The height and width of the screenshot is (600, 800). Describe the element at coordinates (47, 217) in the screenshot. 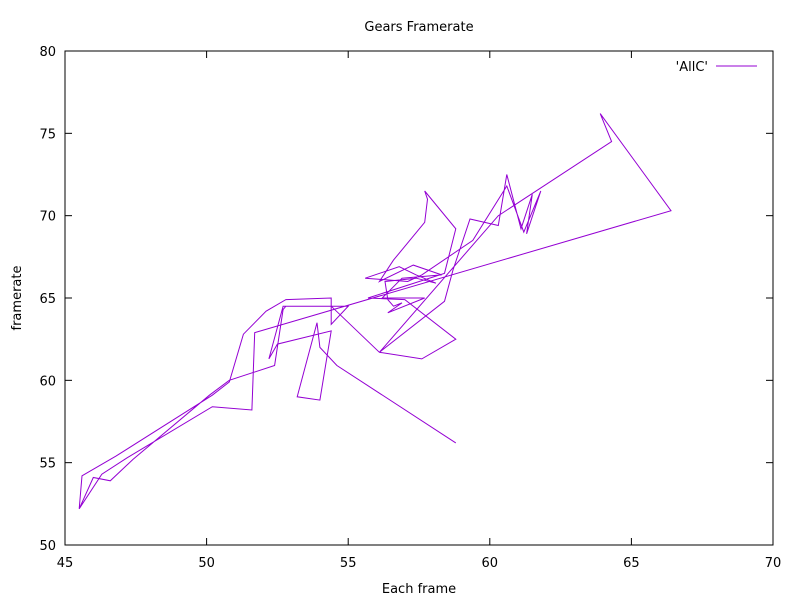

I see `y-tick-label: 70` at that location.